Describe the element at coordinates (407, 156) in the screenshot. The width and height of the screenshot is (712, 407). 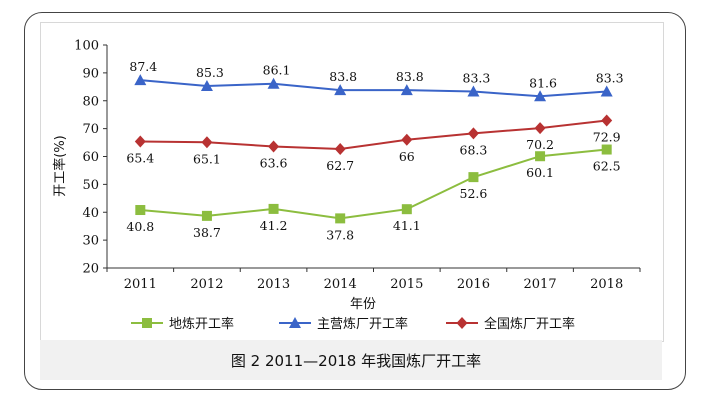
I see `data-label: 66` at that location.